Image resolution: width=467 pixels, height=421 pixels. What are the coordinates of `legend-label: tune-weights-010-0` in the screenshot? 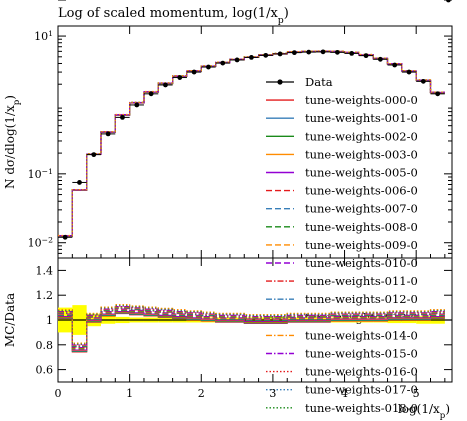 It's located at (361, 263).